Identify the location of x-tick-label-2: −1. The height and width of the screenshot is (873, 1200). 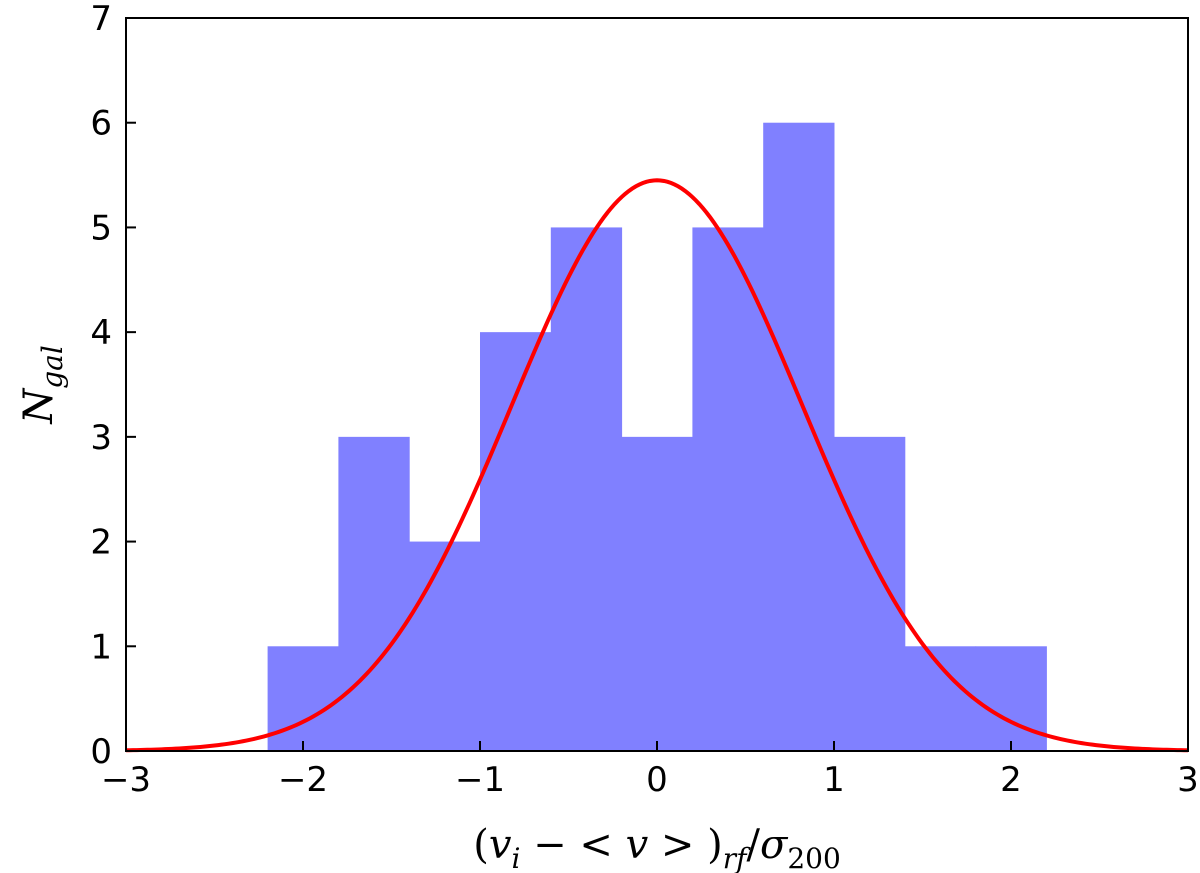
(480, 780).